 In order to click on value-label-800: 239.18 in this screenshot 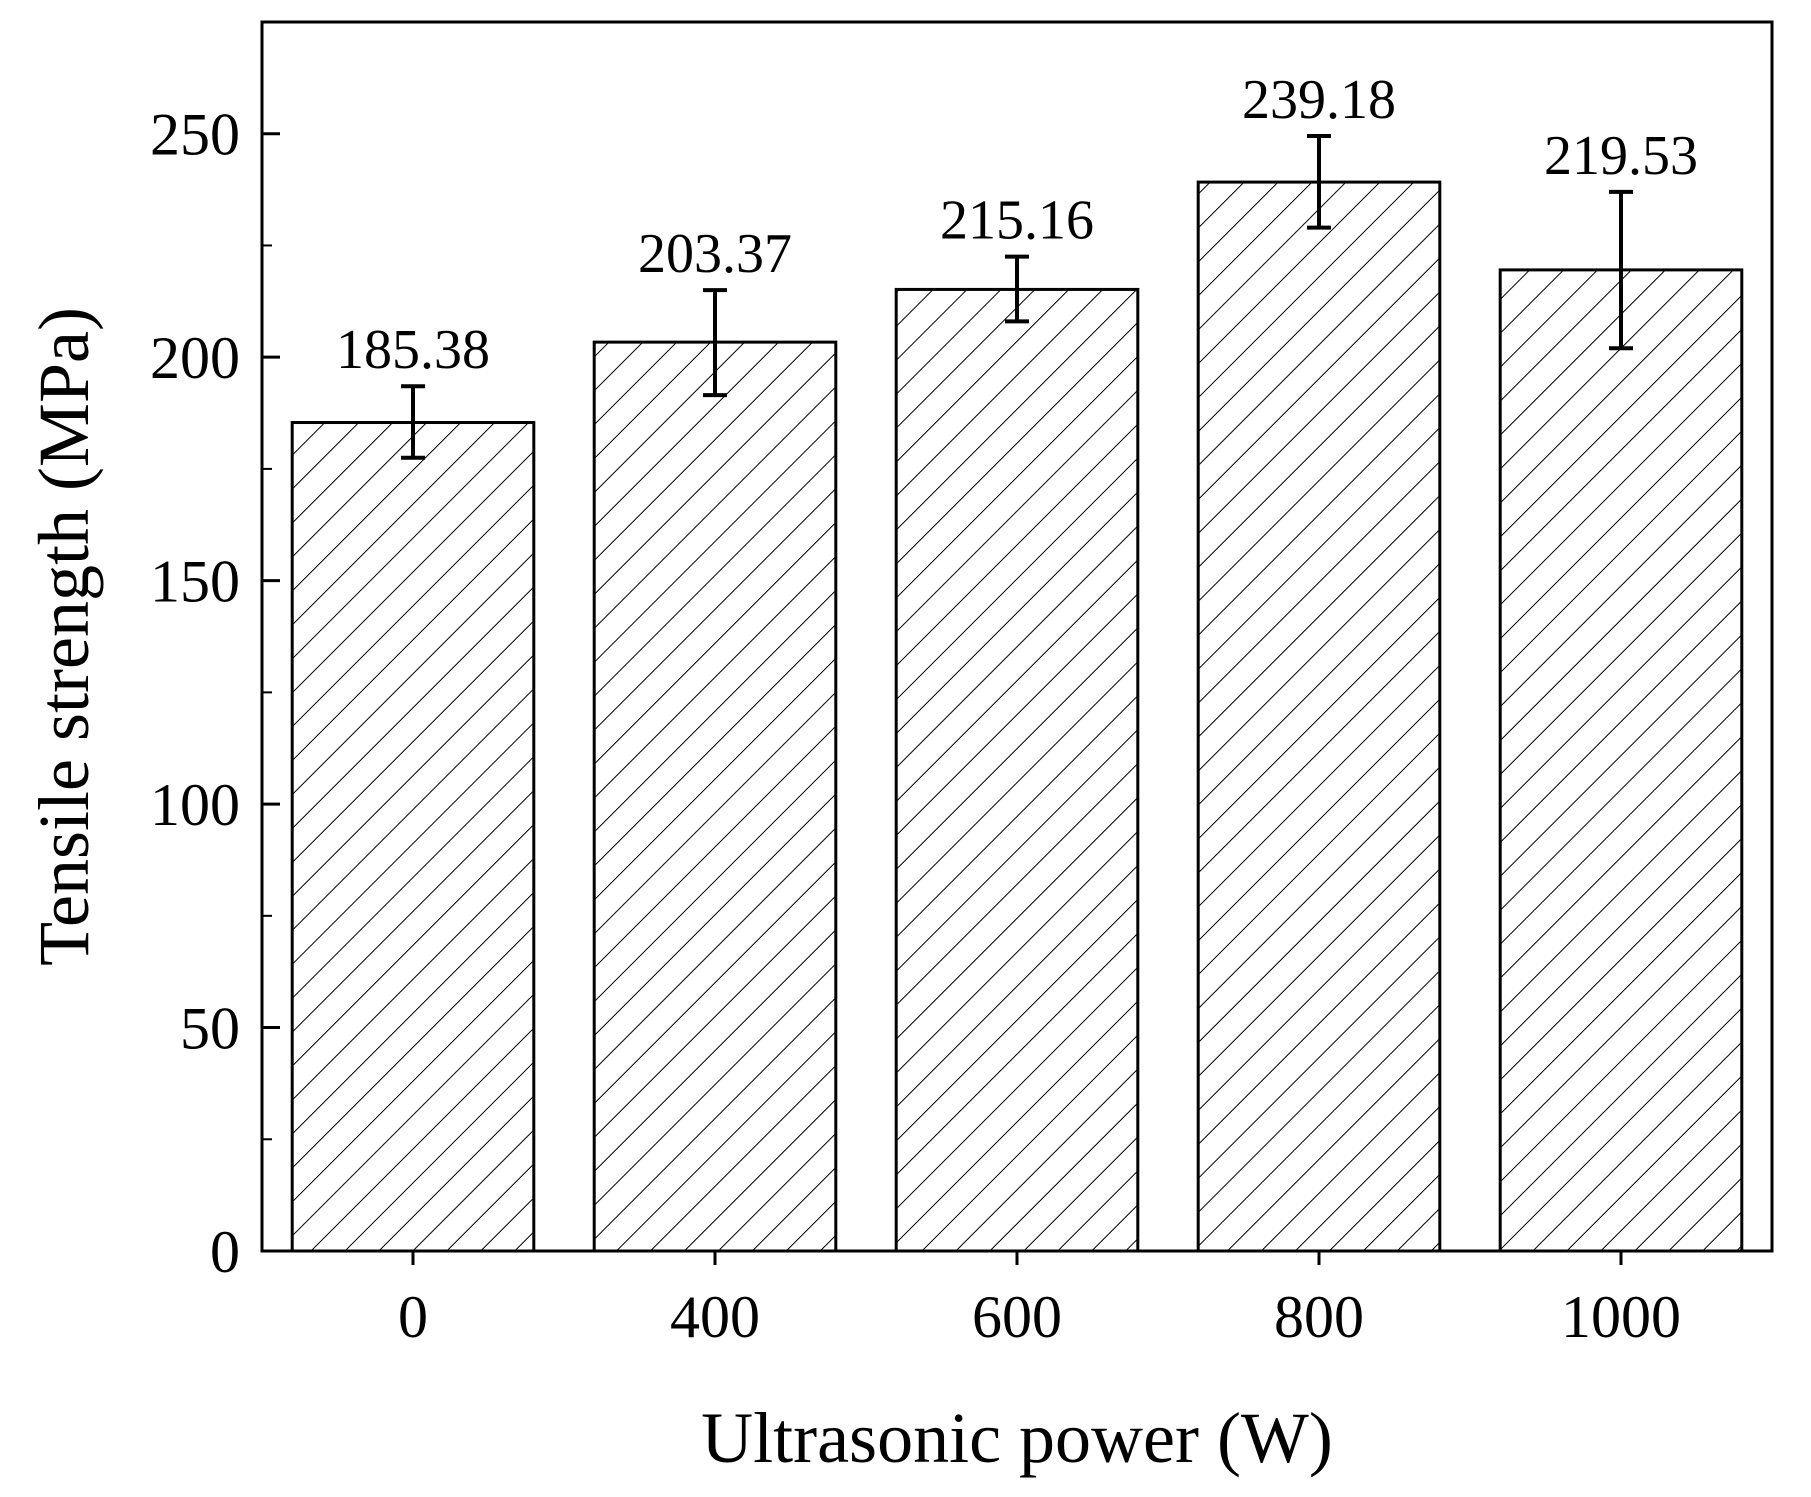, I will do `click(1319, 100)`.